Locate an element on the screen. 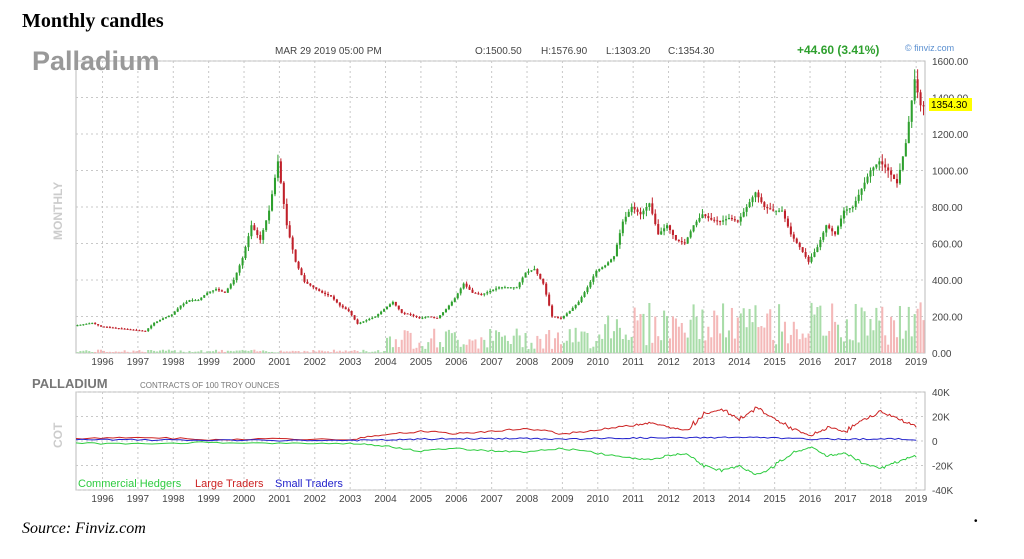 This screenshot has height=559, width=1024. cot-x-tick-label: 2009 is located at coordinates (562, 499).